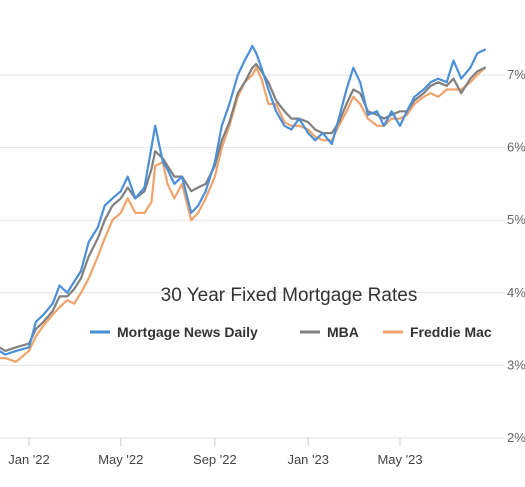 This screenshot has width=525, height=487. Describe the element at coordinates (187, 332) in the screenshot. I see `legend-label: Mortgage News Daily` at that location.